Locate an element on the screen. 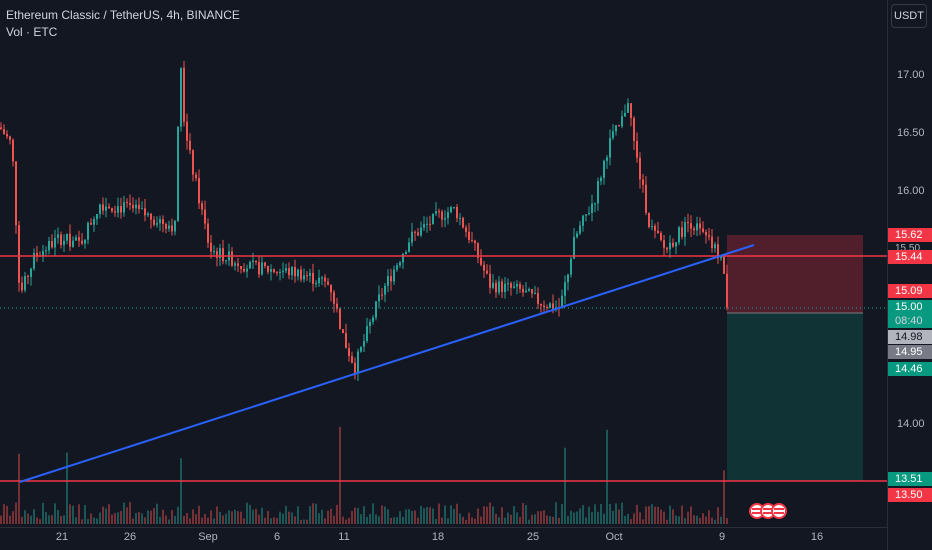 Image resolution: width=932 pixels, height=550 pixels. stop-loss-zone is located at coordinates (795, 274).